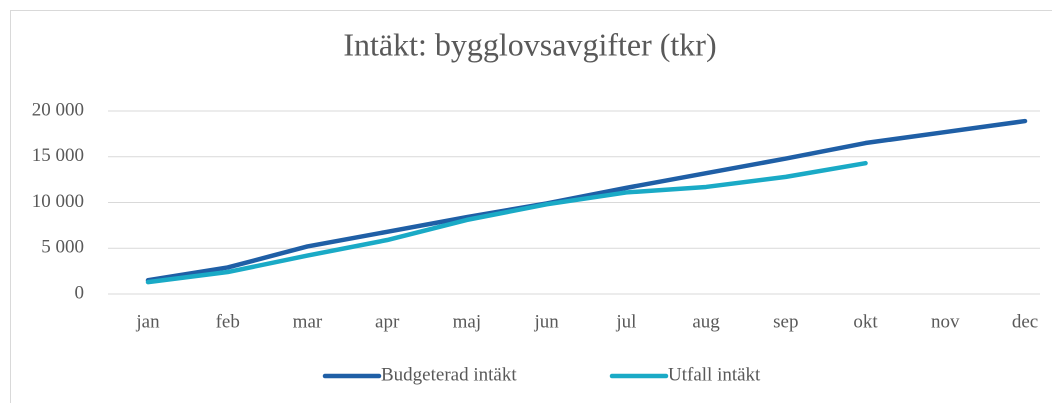 This screenshot has height=403, width=1052. I want to click on y-tick-label: 10 000, so click(58, 201).